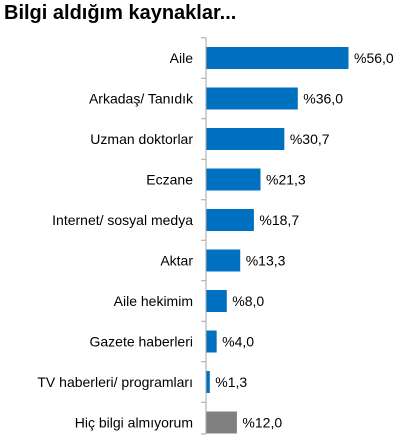 This screenshot has width=404, height=444. What do you see at coordinates (238, 342) in the screenshot?
I see `data-label: %4,0` at bounding box center [238, 342].